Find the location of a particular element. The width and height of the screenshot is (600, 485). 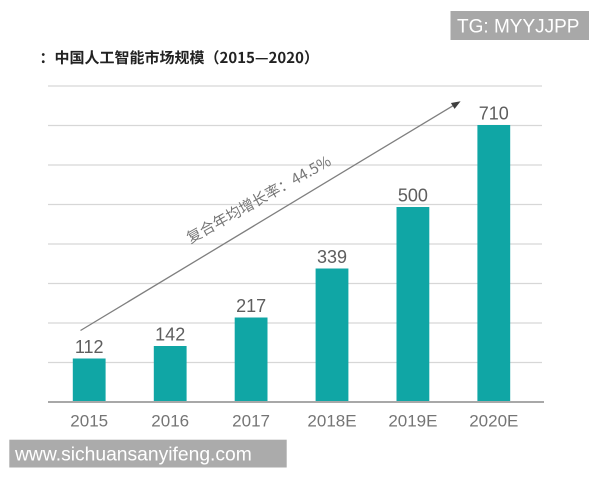

svg-text: 2018E is located at coordinates (331, 420).